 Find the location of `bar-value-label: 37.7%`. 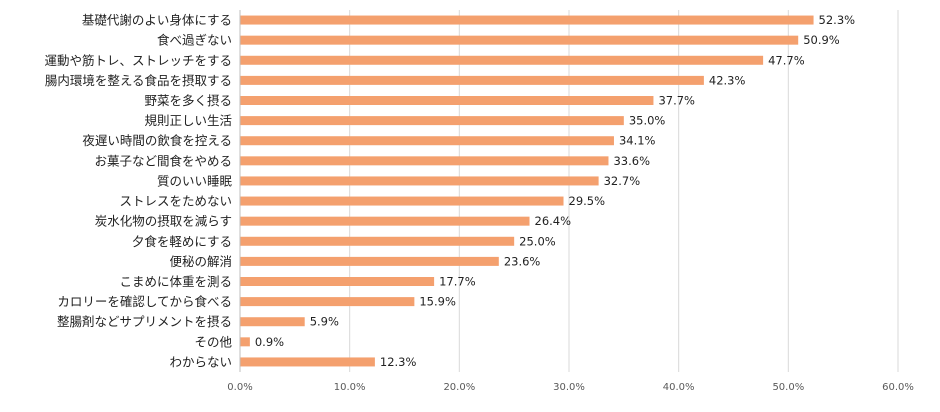

bar-value-label: 37.7% is located at coordinates (676, 101).